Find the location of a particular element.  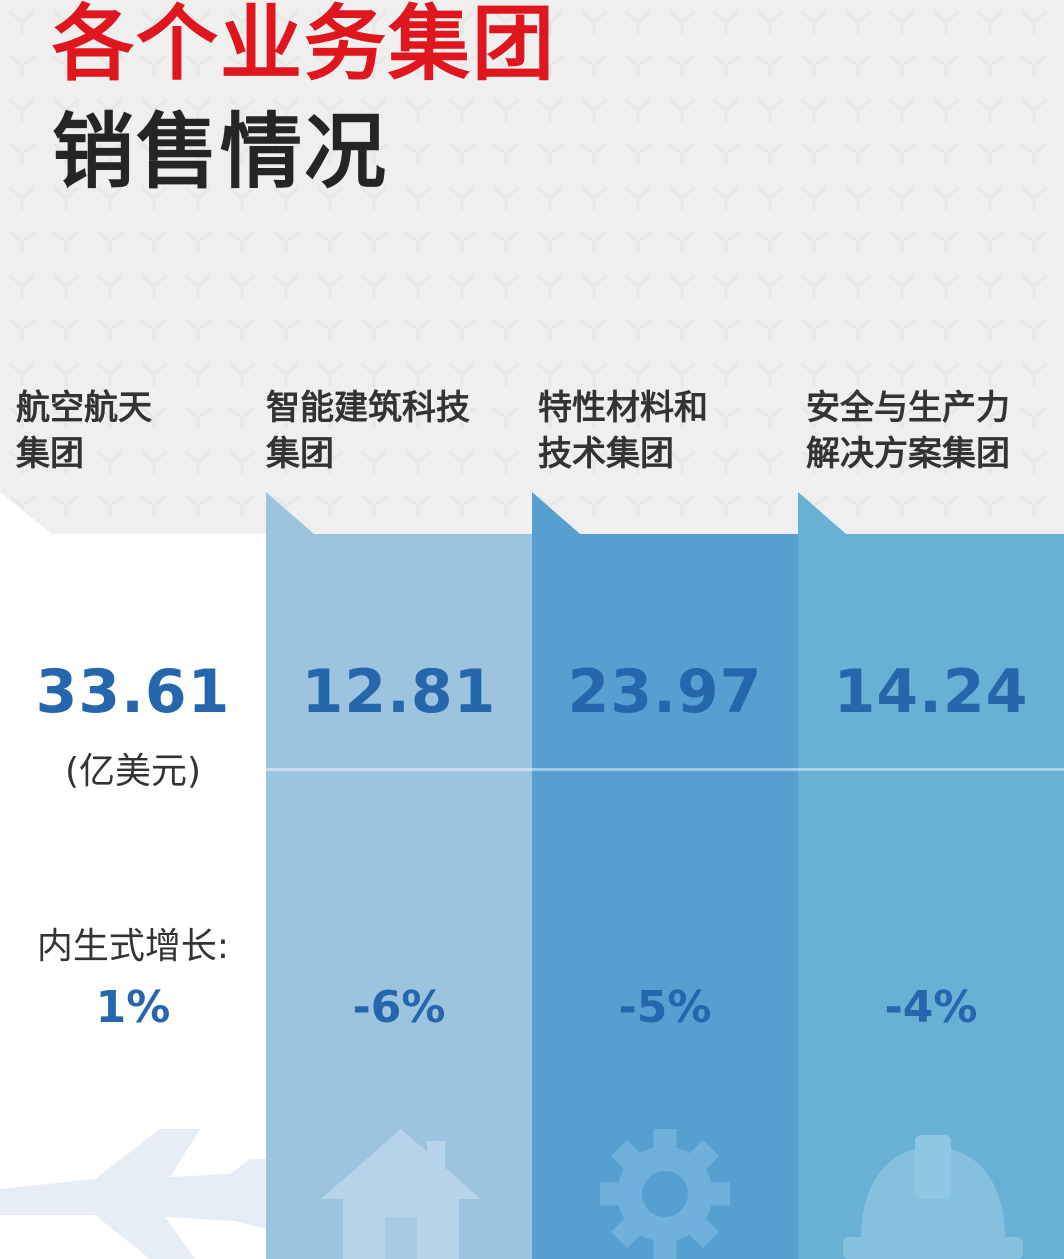

group-label-performance-materials: 特性材料和 技术集团 is located at coordinates (623, 431).